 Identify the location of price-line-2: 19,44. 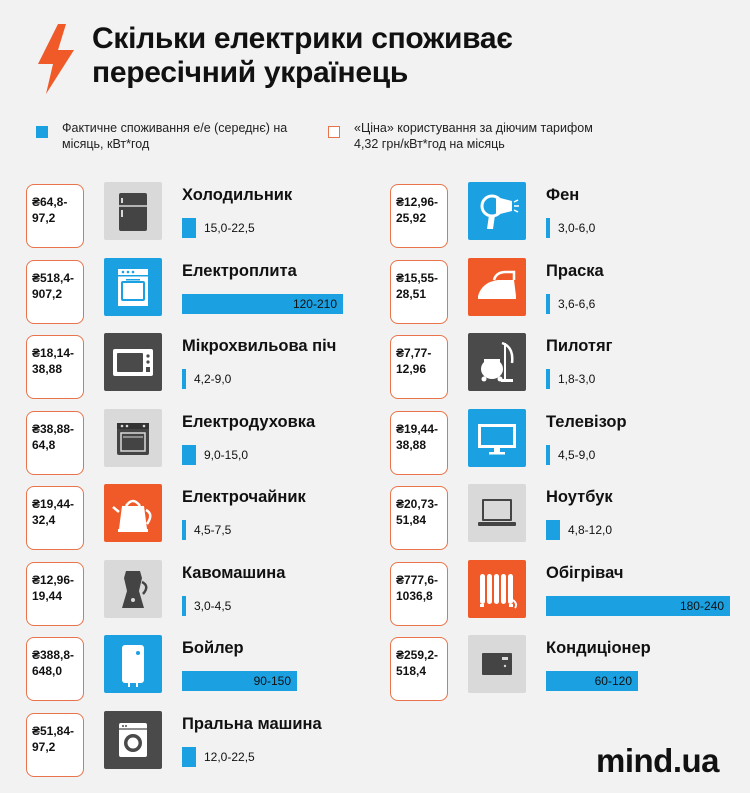
(47, 595).